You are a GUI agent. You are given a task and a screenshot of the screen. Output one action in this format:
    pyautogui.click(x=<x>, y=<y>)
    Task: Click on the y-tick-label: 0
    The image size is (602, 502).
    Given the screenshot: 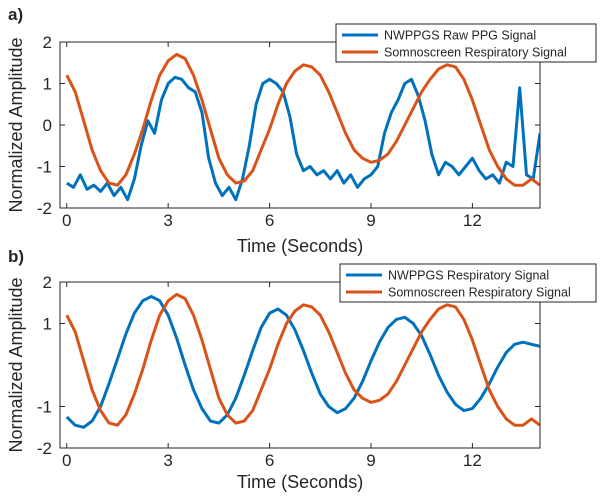 What is the action you would take?
    pyautogui.click(x=47, y=125)
    